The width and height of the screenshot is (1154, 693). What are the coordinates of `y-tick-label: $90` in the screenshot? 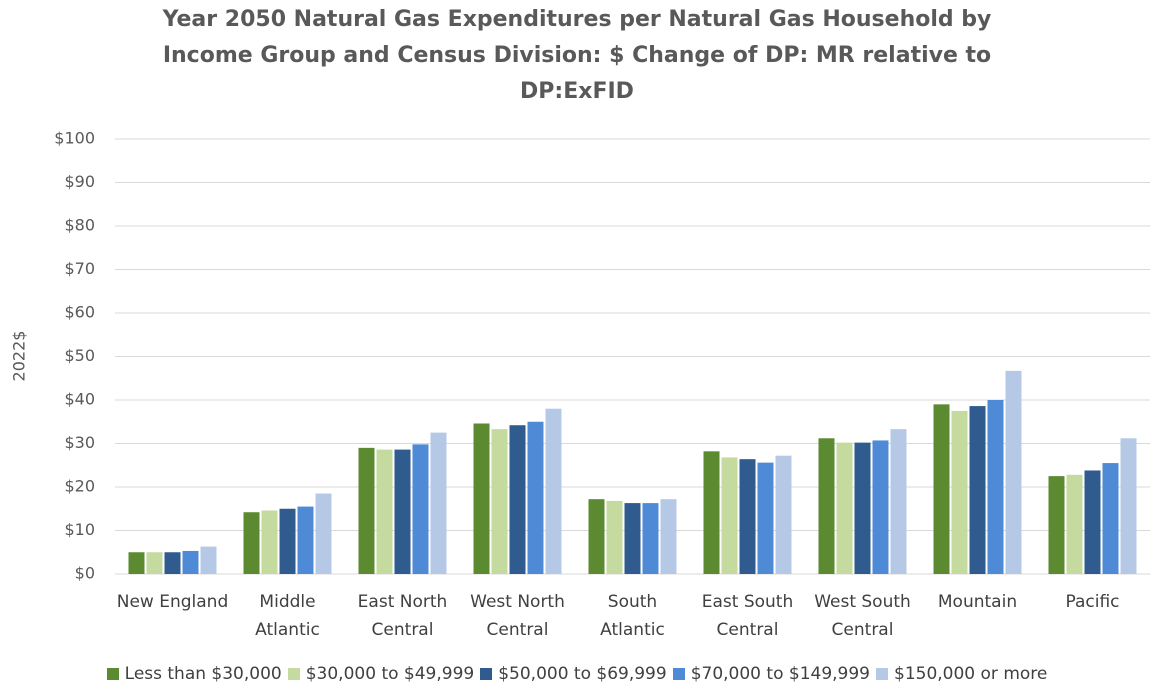 It's located at (79, 181).